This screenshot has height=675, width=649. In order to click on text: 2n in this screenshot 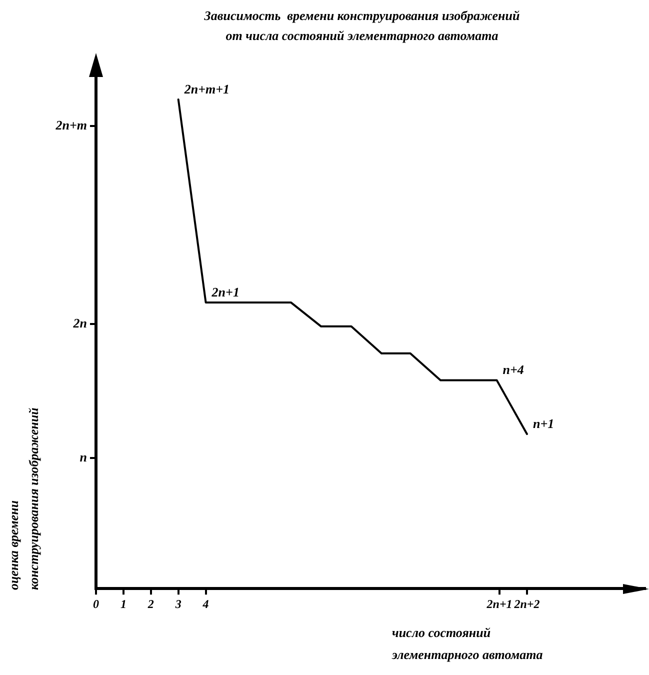, I will do `click(79, 322)`.